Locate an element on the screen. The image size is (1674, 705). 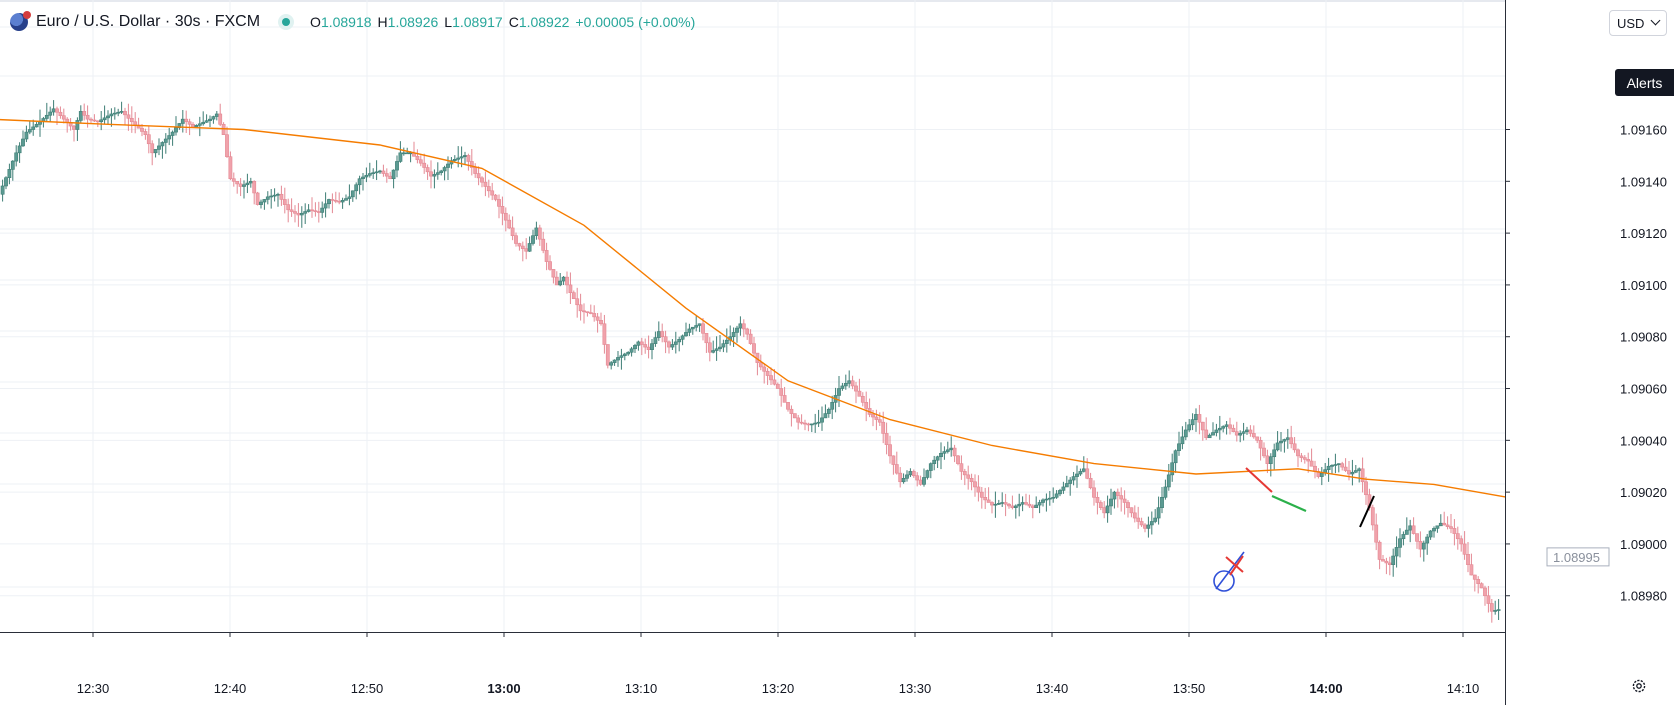
x-tick-label: 13:30 is located at coordinates (915, 688).